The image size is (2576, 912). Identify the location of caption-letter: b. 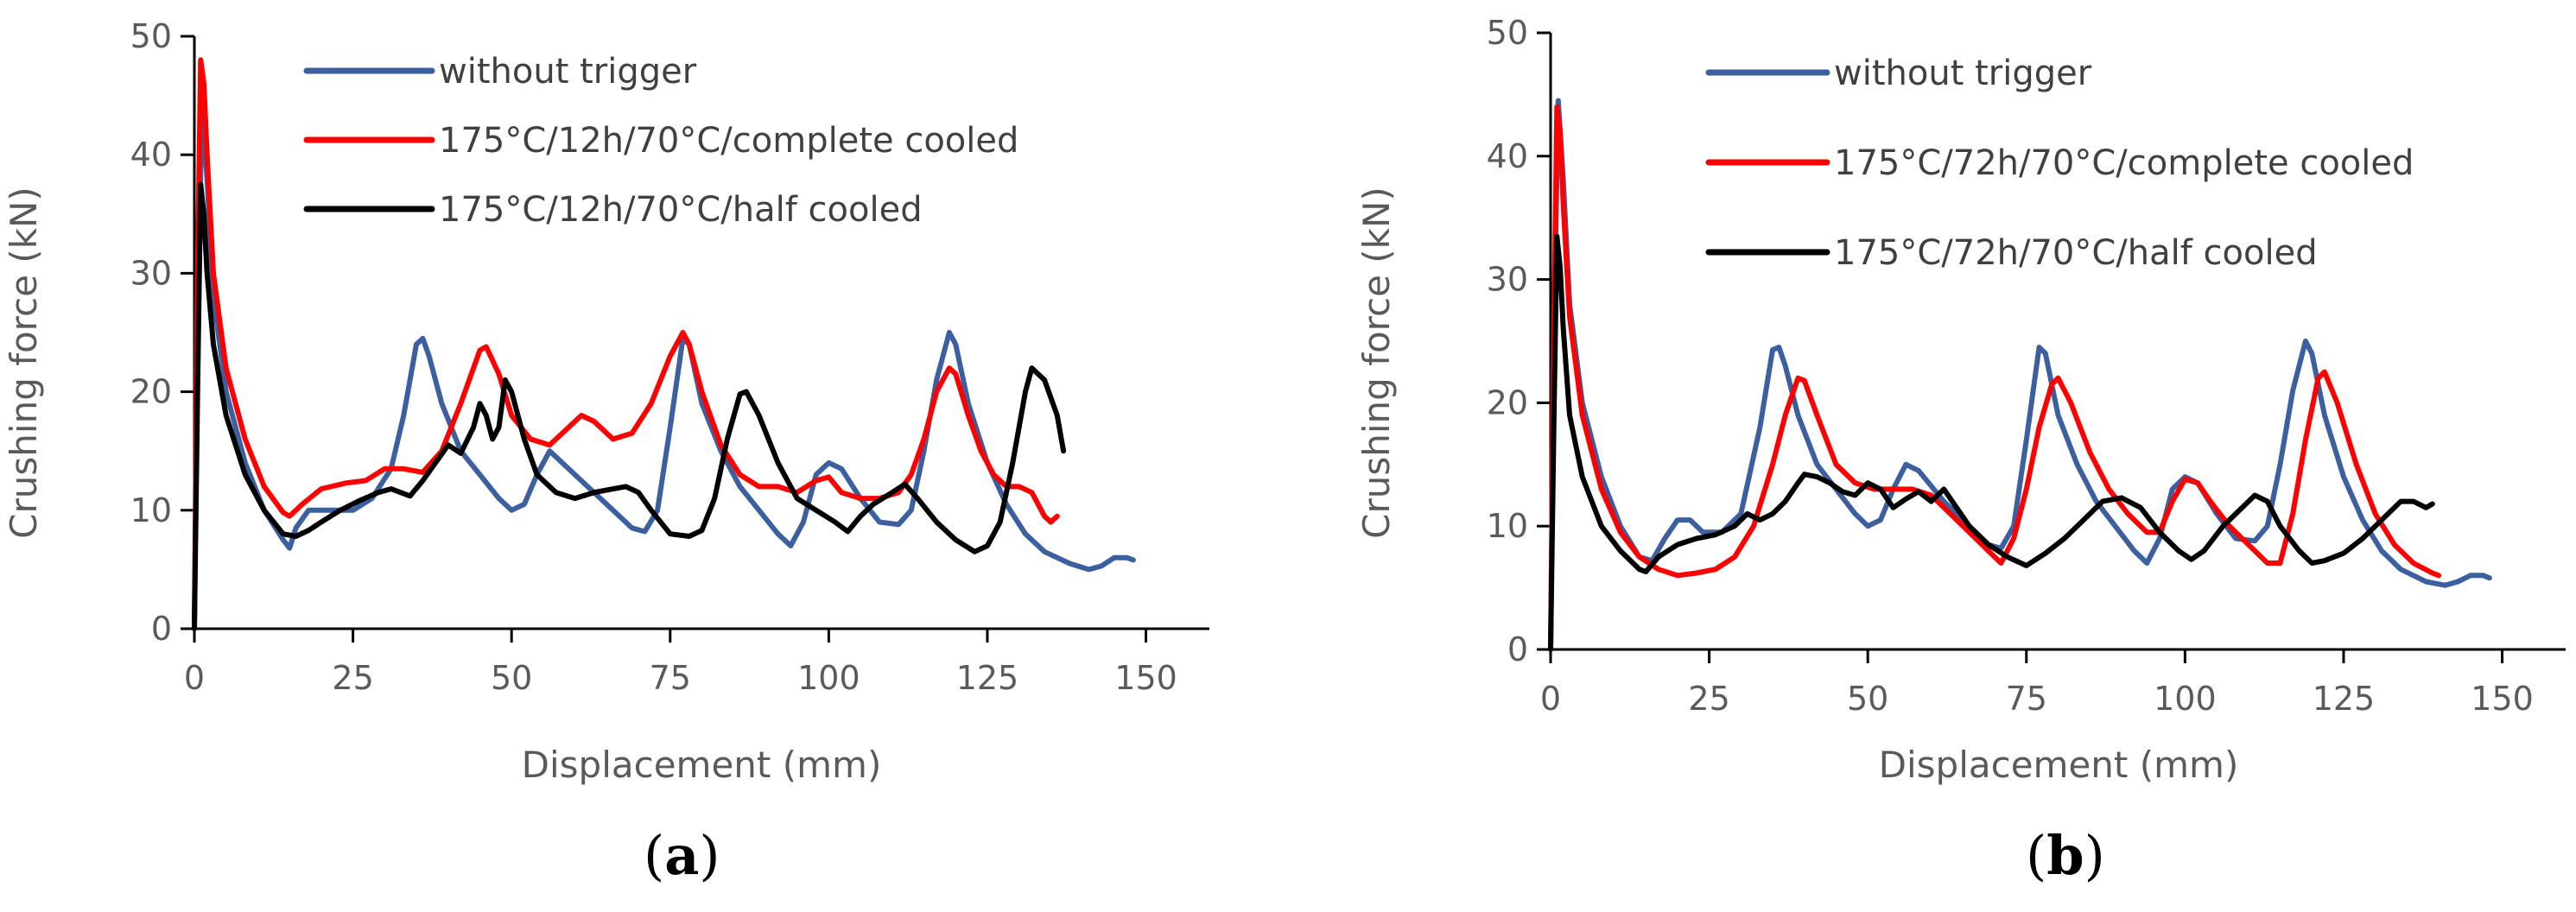
(2065, 855).